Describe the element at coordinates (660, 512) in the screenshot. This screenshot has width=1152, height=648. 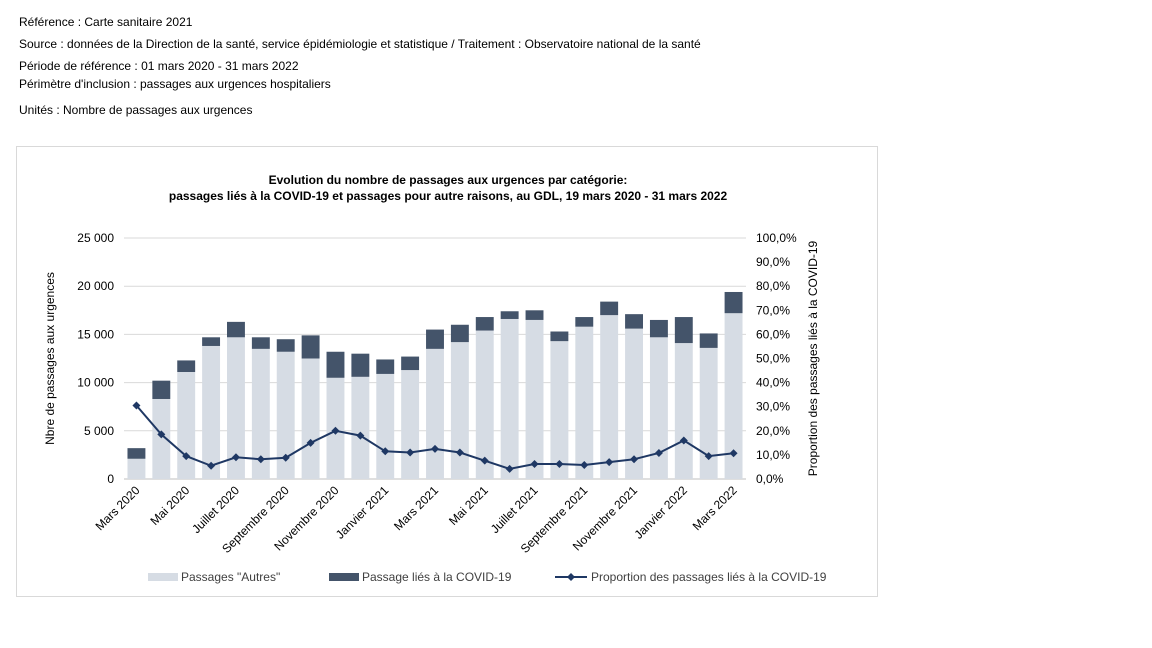
I see `x-tick-label: Janvier 2022` at that location.